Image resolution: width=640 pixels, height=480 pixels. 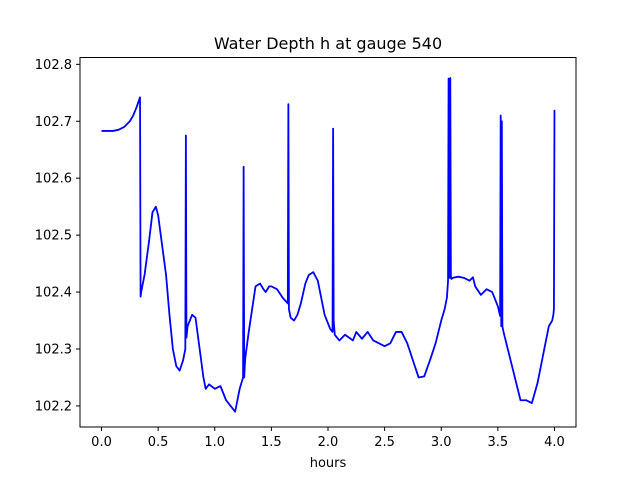 I want to click on y-tick-label: 102.5, so click(x=53, y=236).